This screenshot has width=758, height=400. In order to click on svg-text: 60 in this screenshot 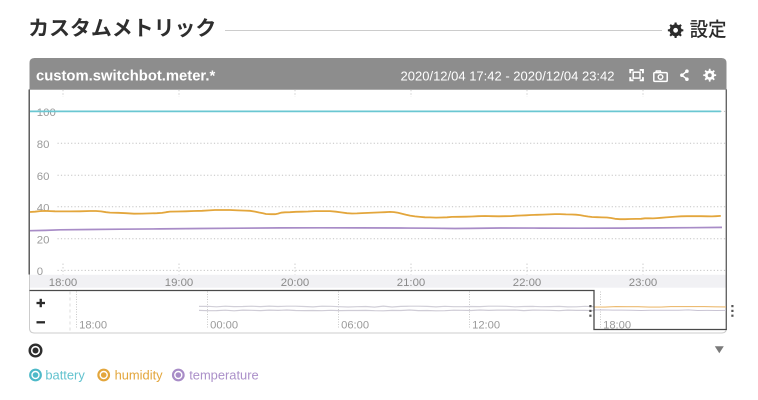, I will do `click(43, 177)`.